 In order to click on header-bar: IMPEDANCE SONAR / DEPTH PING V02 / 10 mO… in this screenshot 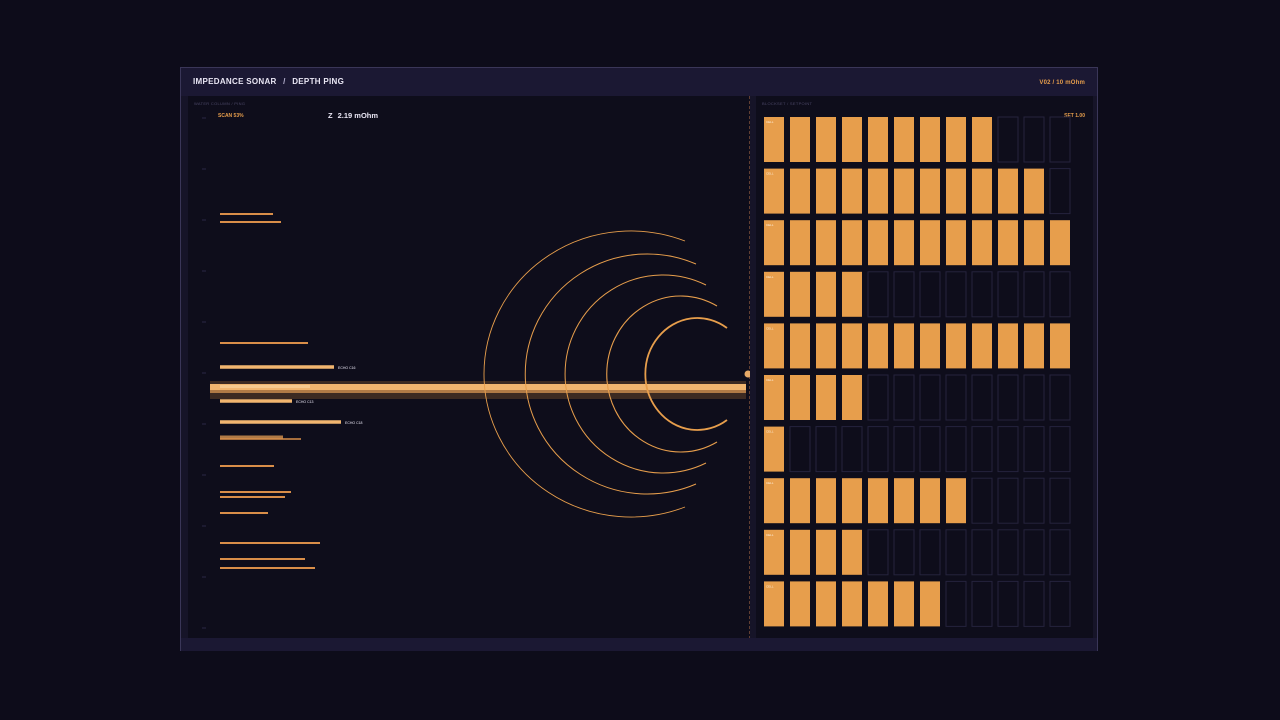, I will do `click(639, 82)`.